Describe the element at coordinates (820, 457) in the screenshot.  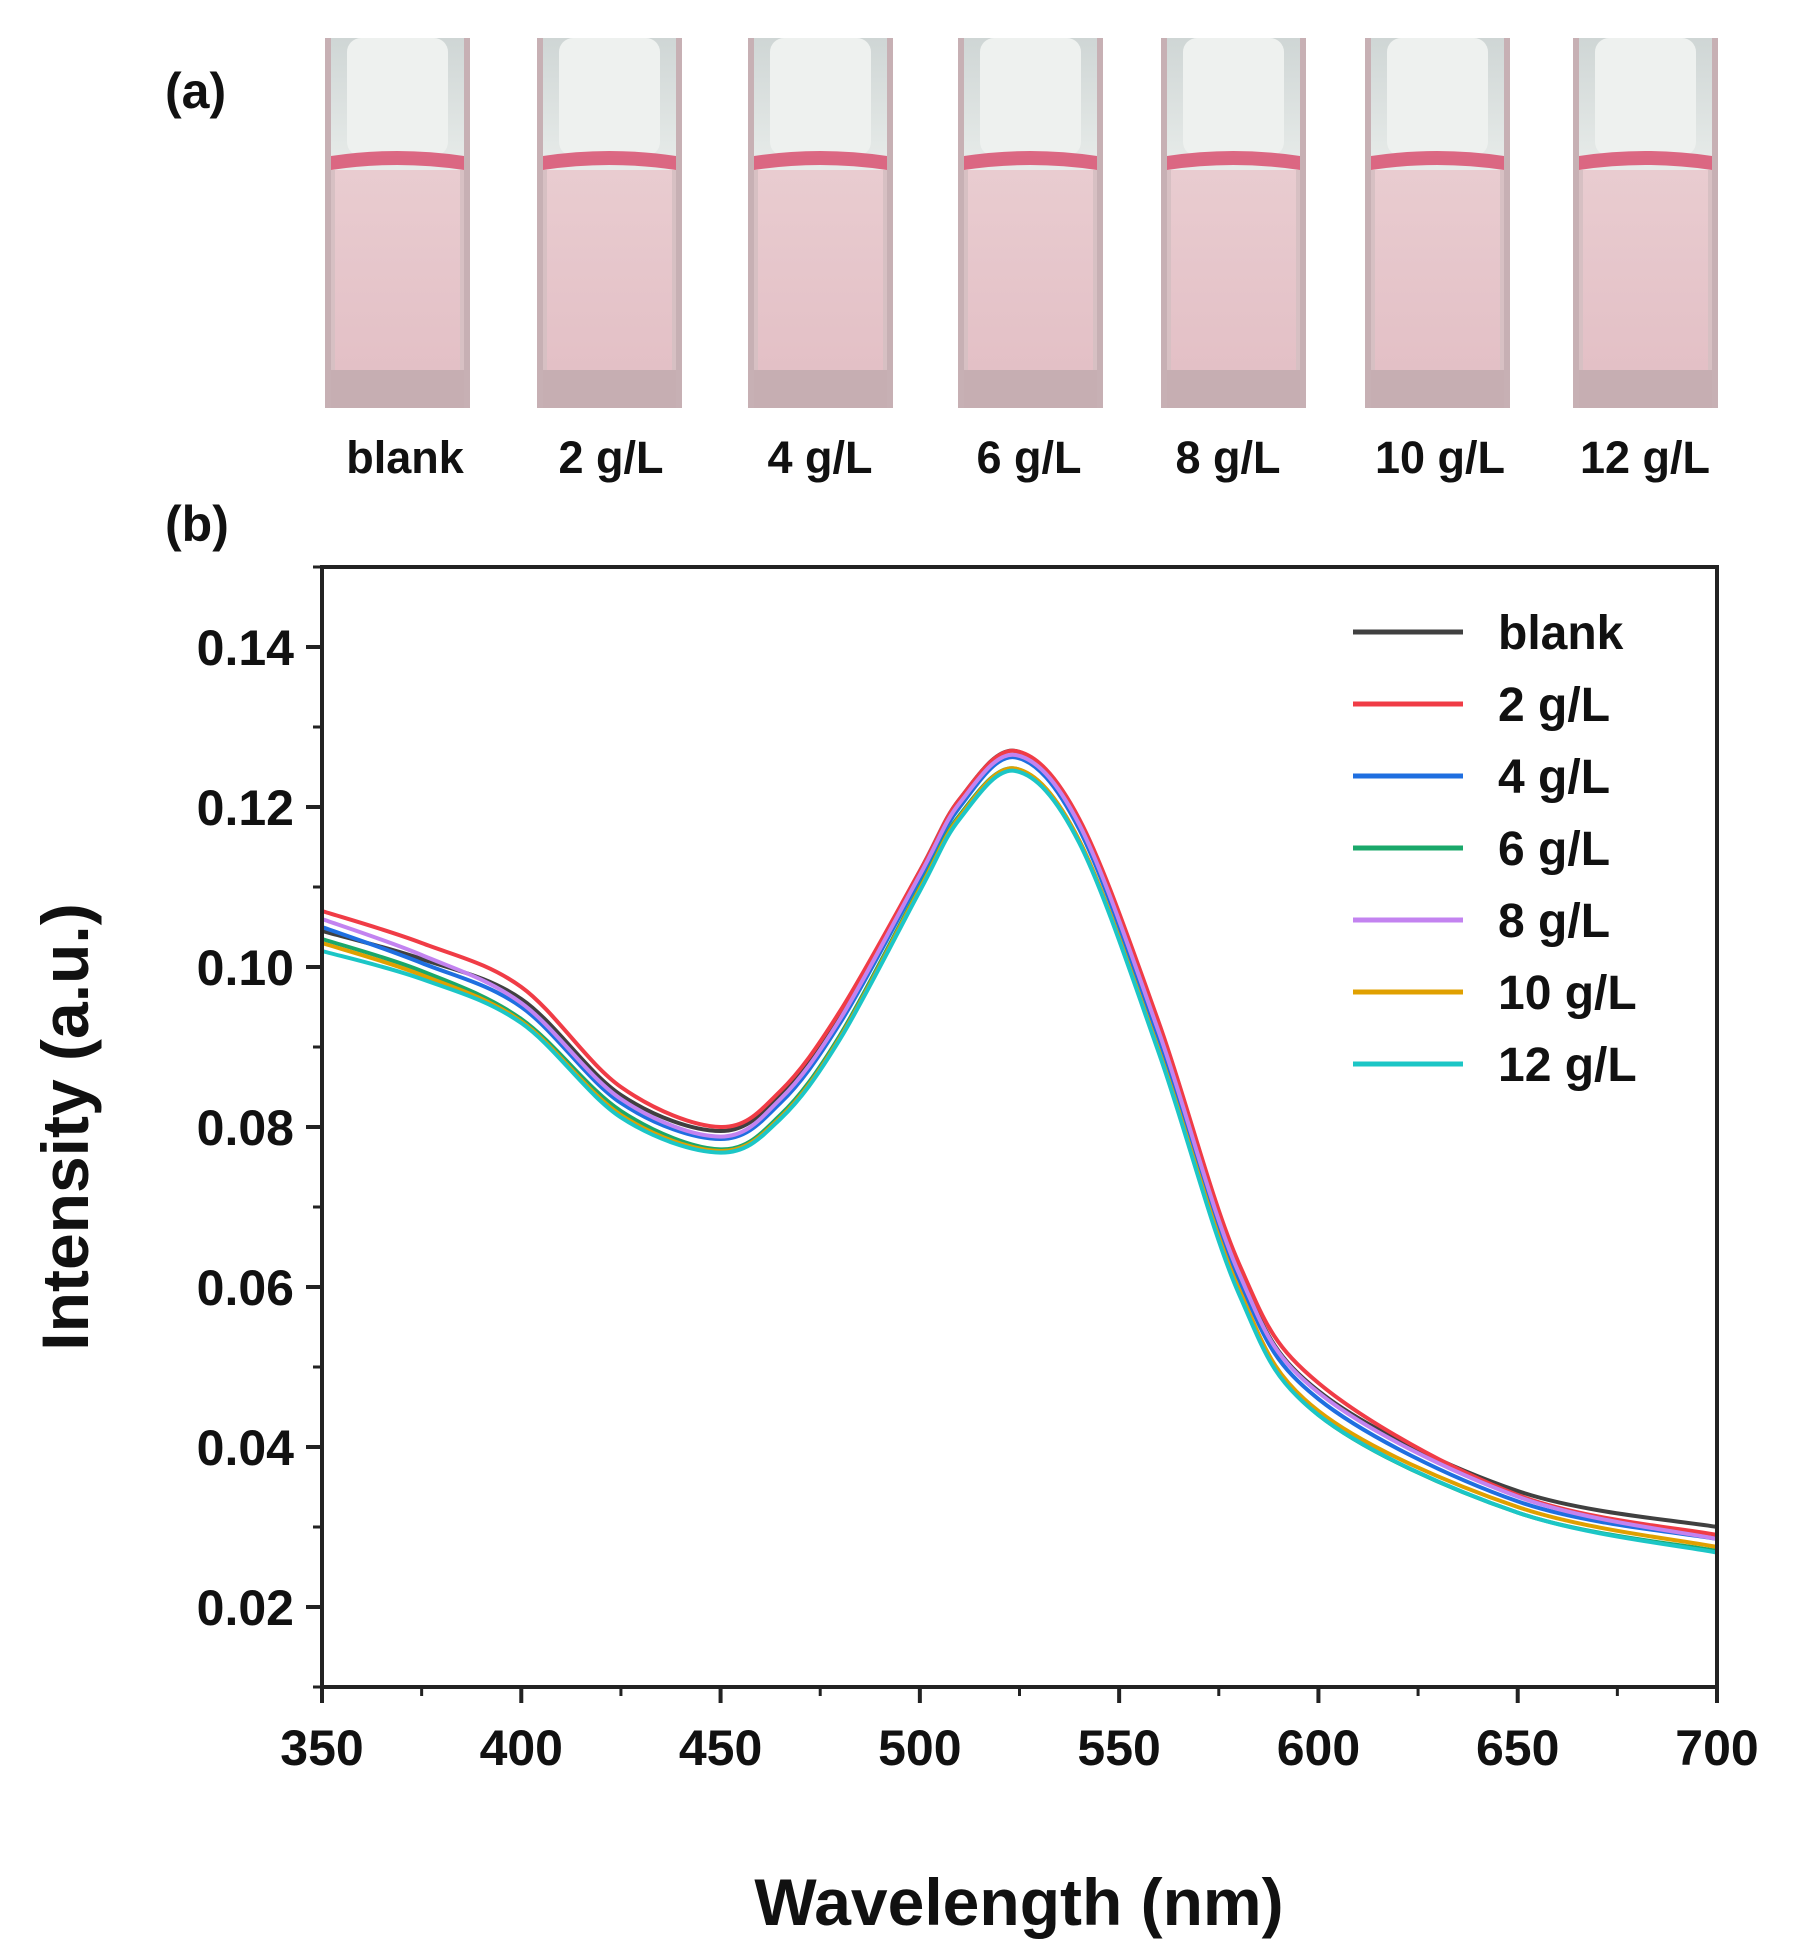
I see `cuvette-caption: 4 g/L` at that location.